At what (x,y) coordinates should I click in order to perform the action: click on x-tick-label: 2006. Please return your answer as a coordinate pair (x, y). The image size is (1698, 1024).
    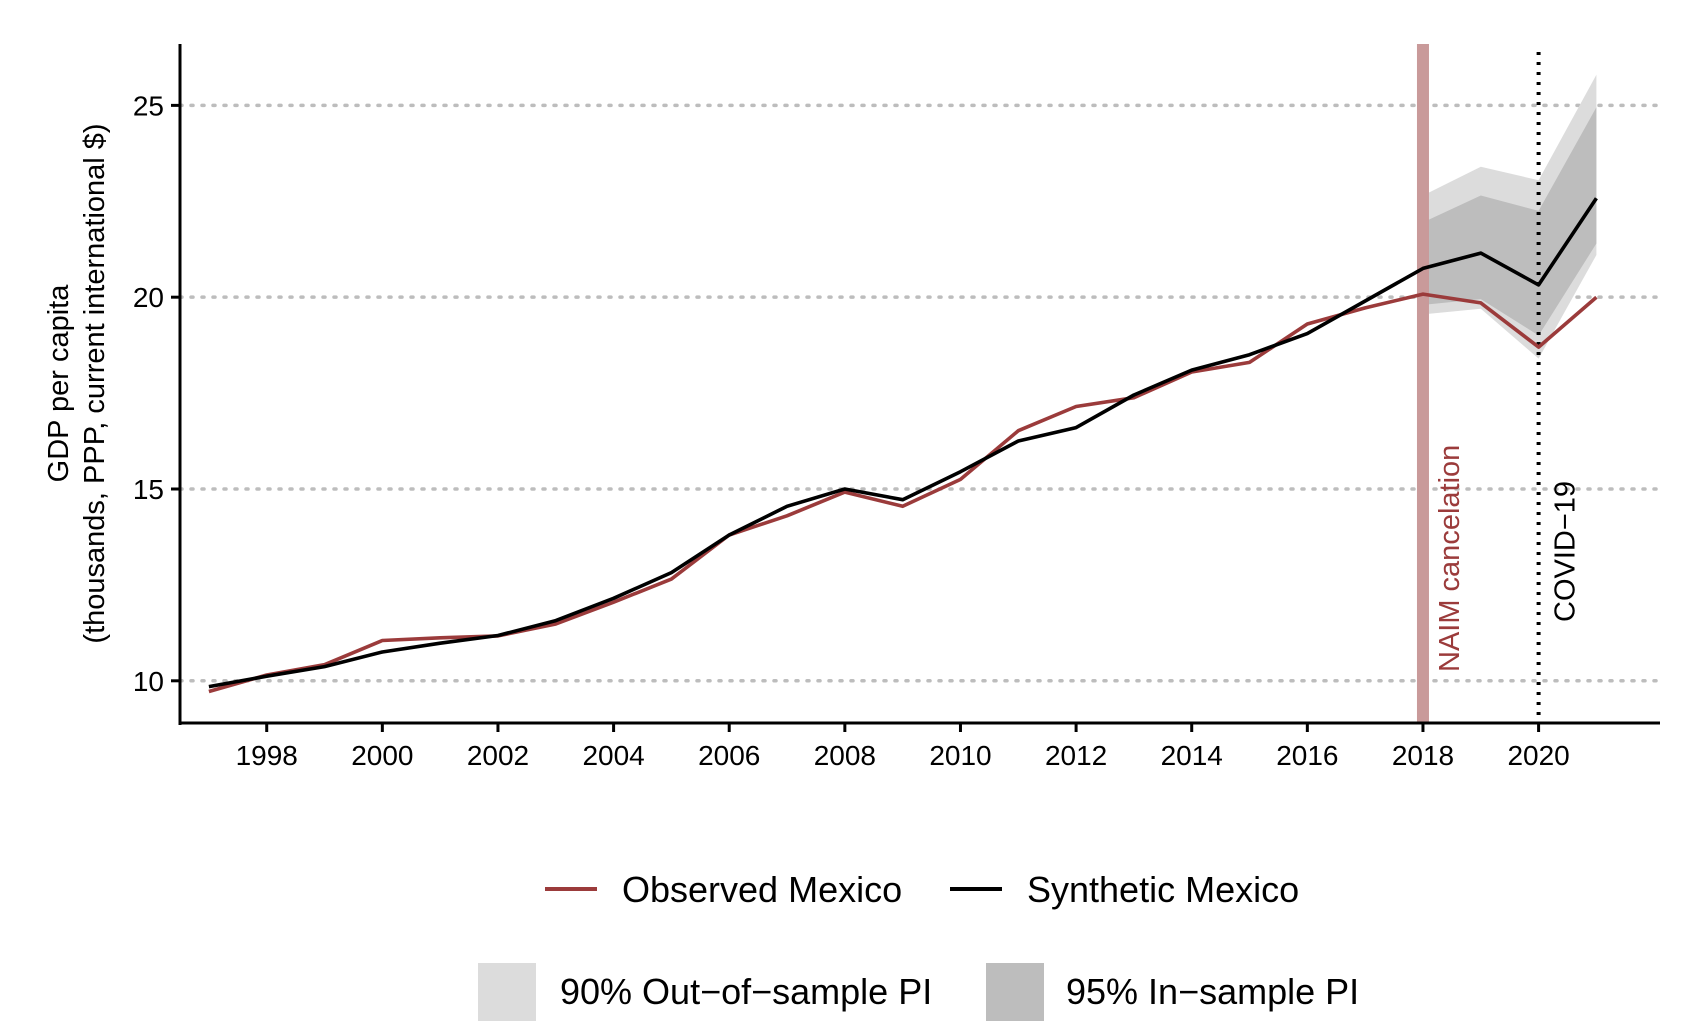
    Looking at the image, I should click on (729, 755).